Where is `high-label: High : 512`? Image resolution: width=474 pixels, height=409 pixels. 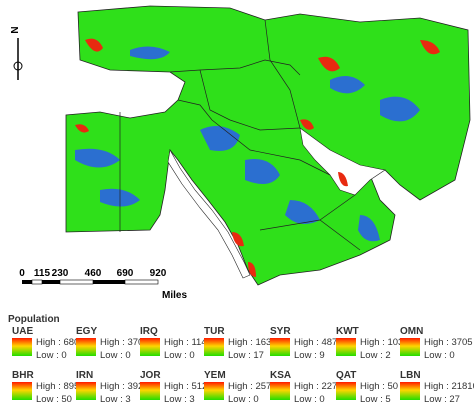
high-label: High : 512 is located at coordinates (185, 386).